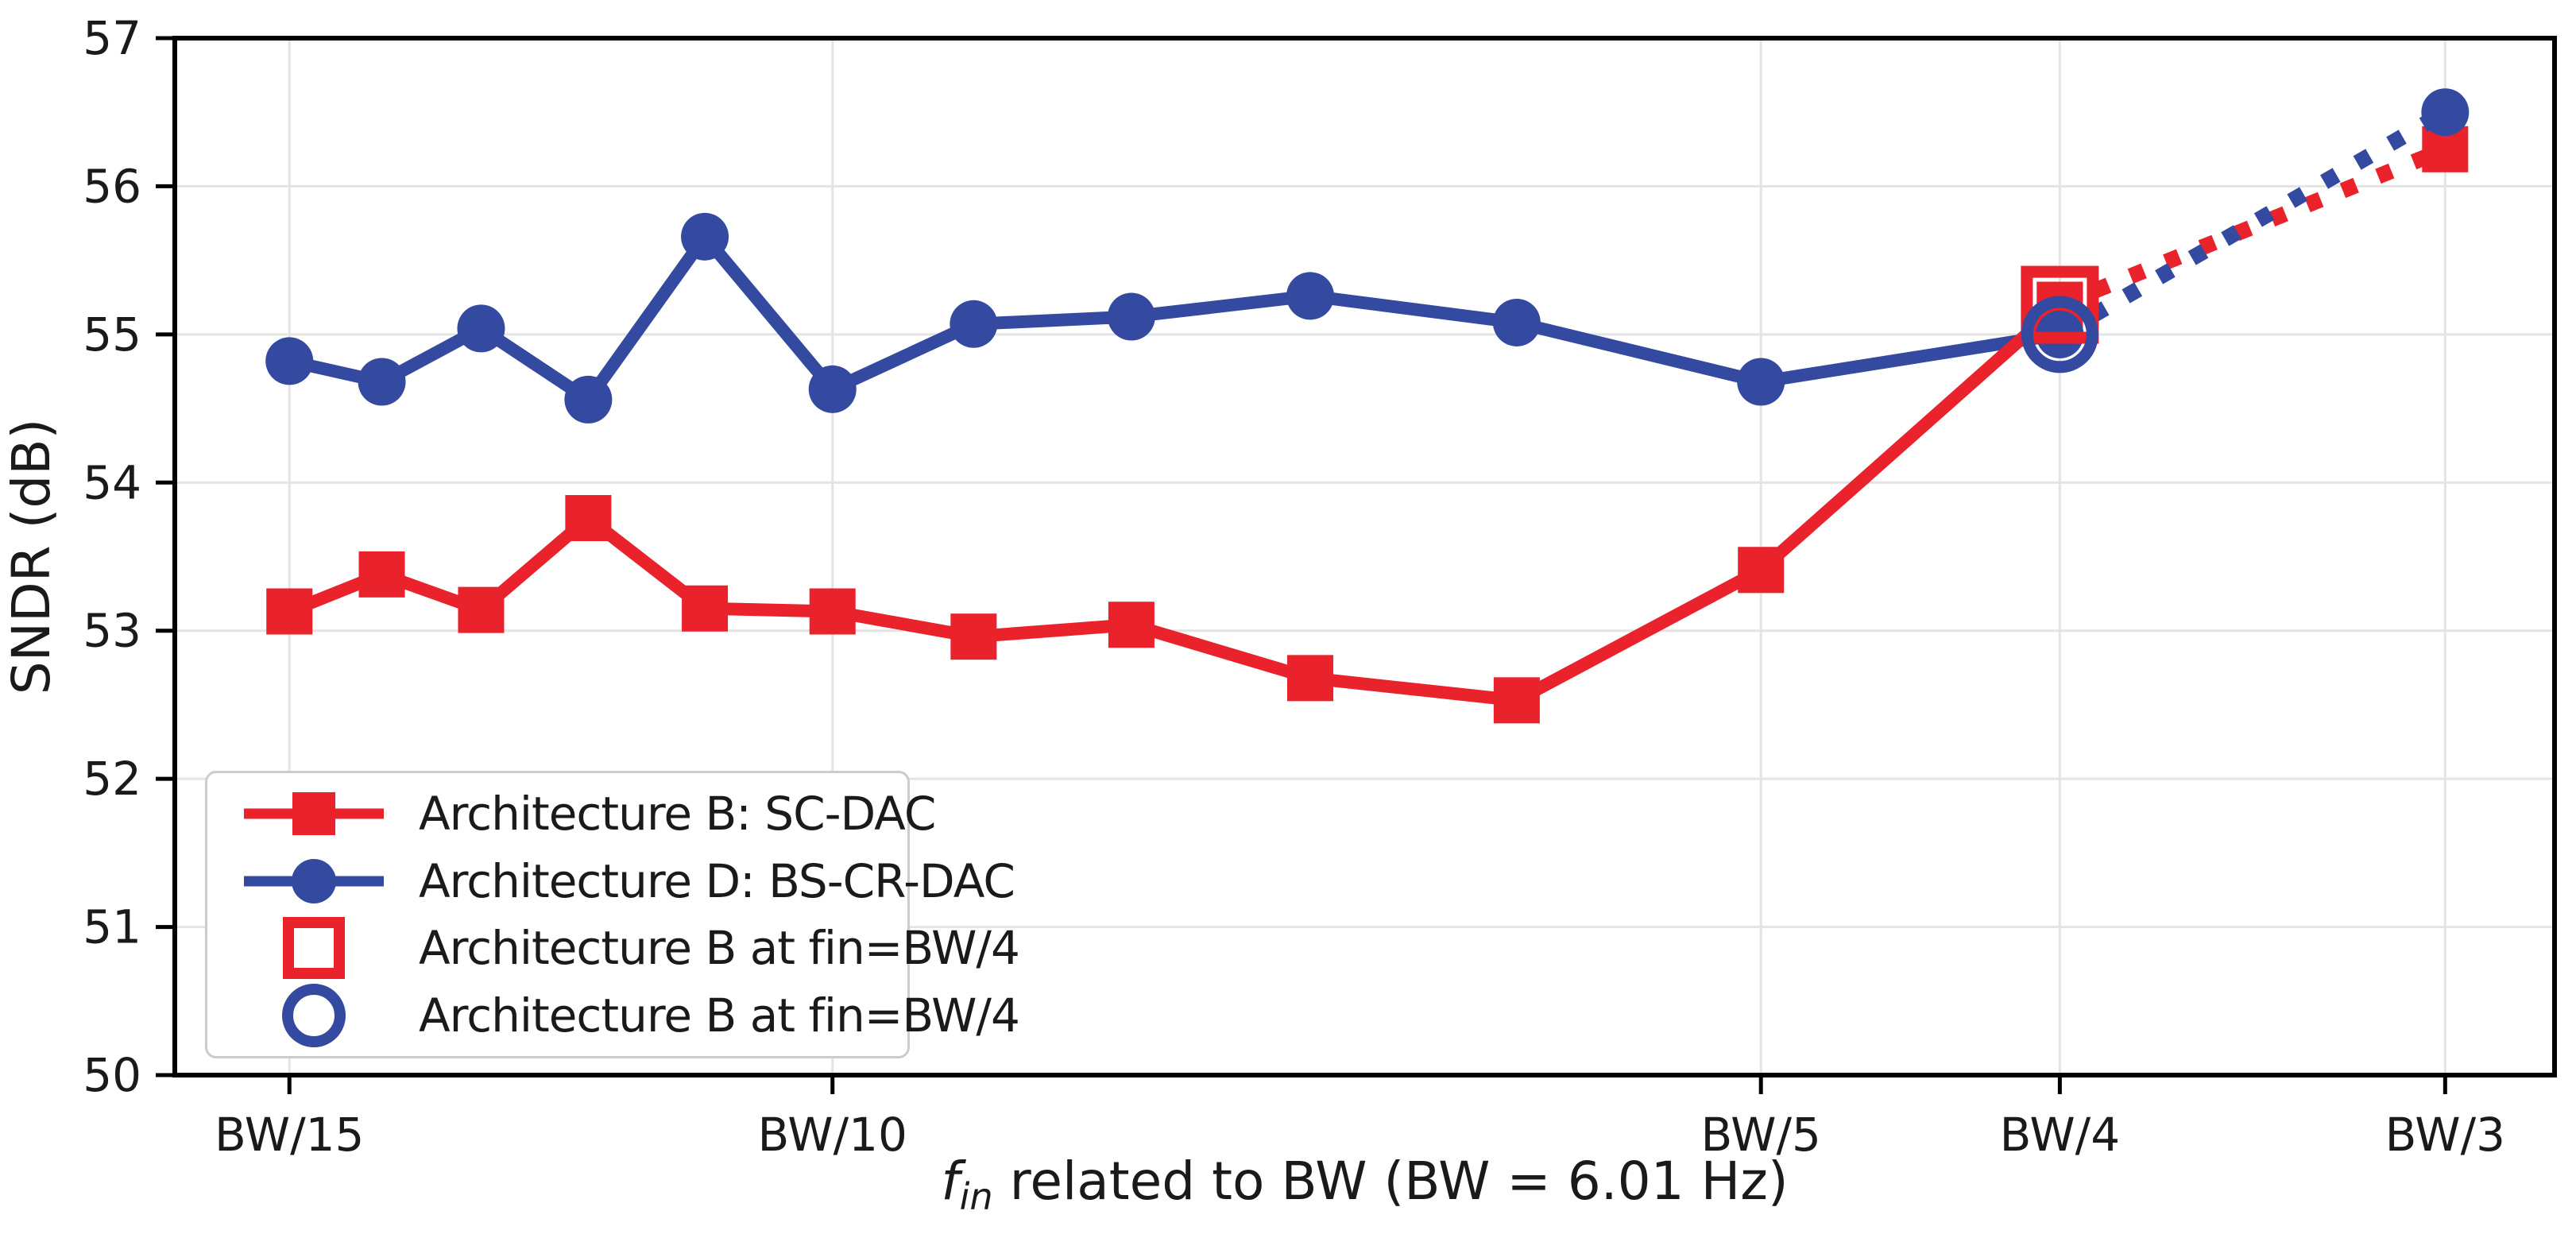 This screenshot has width=2576, height=1238. Describe the element at coordinates (112, 631) in the screenshot. I see `y-tick-label: 53` at that location.